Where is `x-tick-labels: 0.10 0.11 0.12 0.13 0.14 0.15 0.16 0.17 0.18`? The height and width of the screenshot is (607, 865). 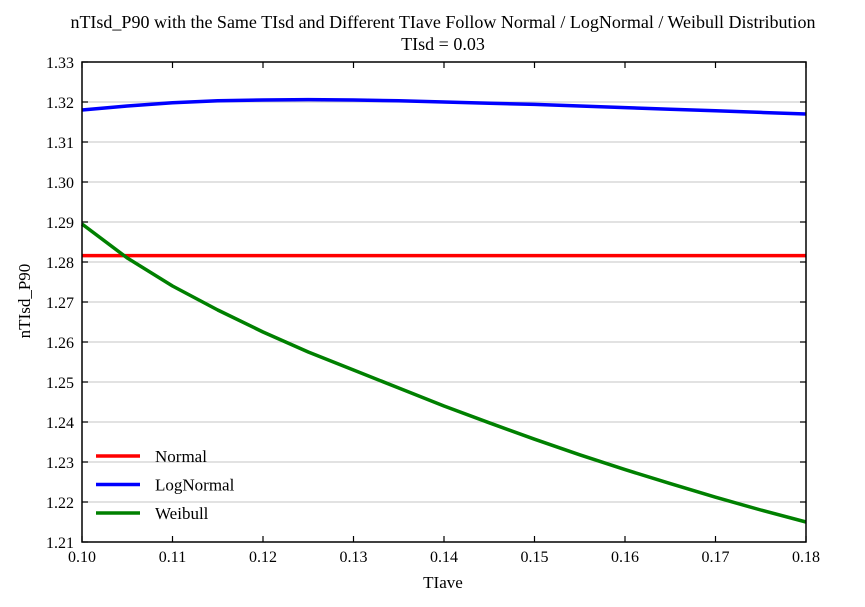
x-tick-labels: 0.10 0.11 0.12 0.13 0.14 0.15 0.16 0.17 0.18 is located at coordinates (444, 557).